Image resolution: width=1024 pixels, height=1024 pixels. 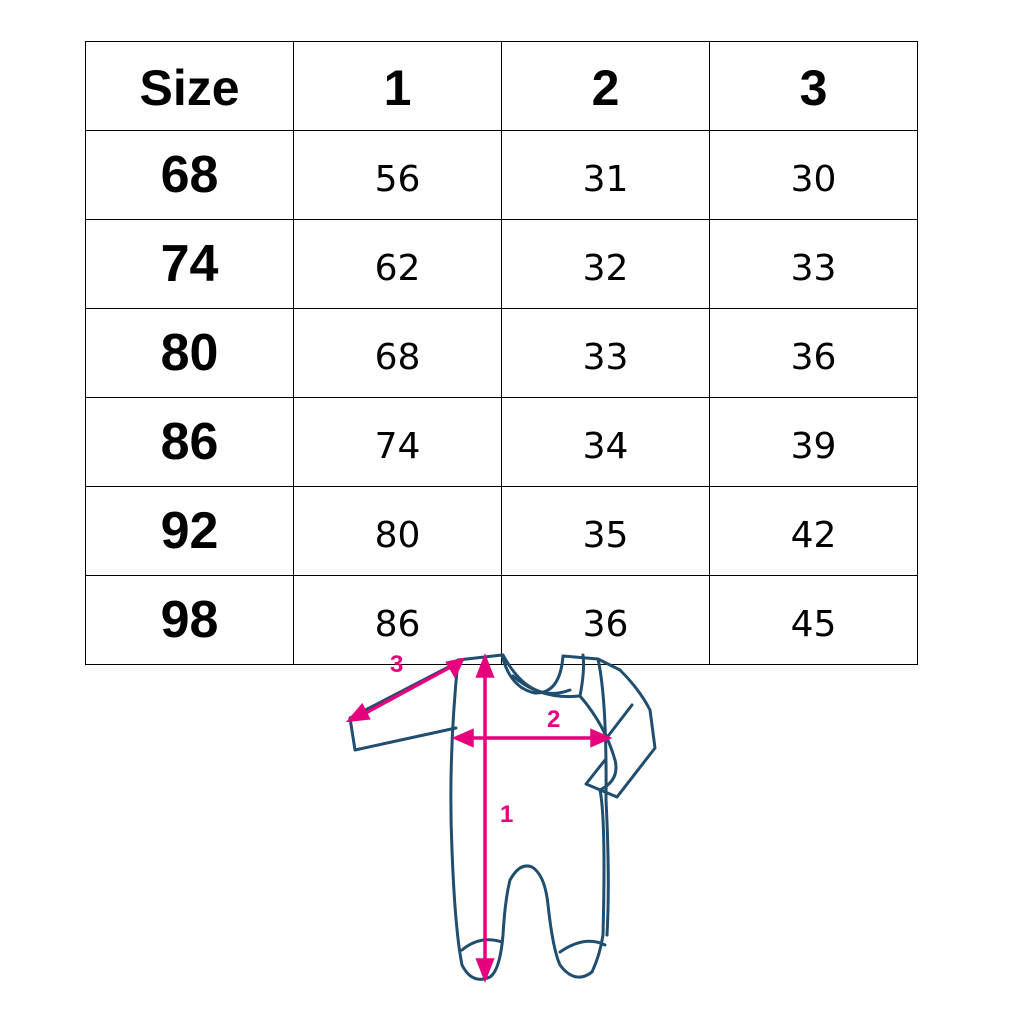 What do you see at coordinates (813, 175) in the screenshot?
I see `measure-cell-3: 30` at bounding box center [813, 175].